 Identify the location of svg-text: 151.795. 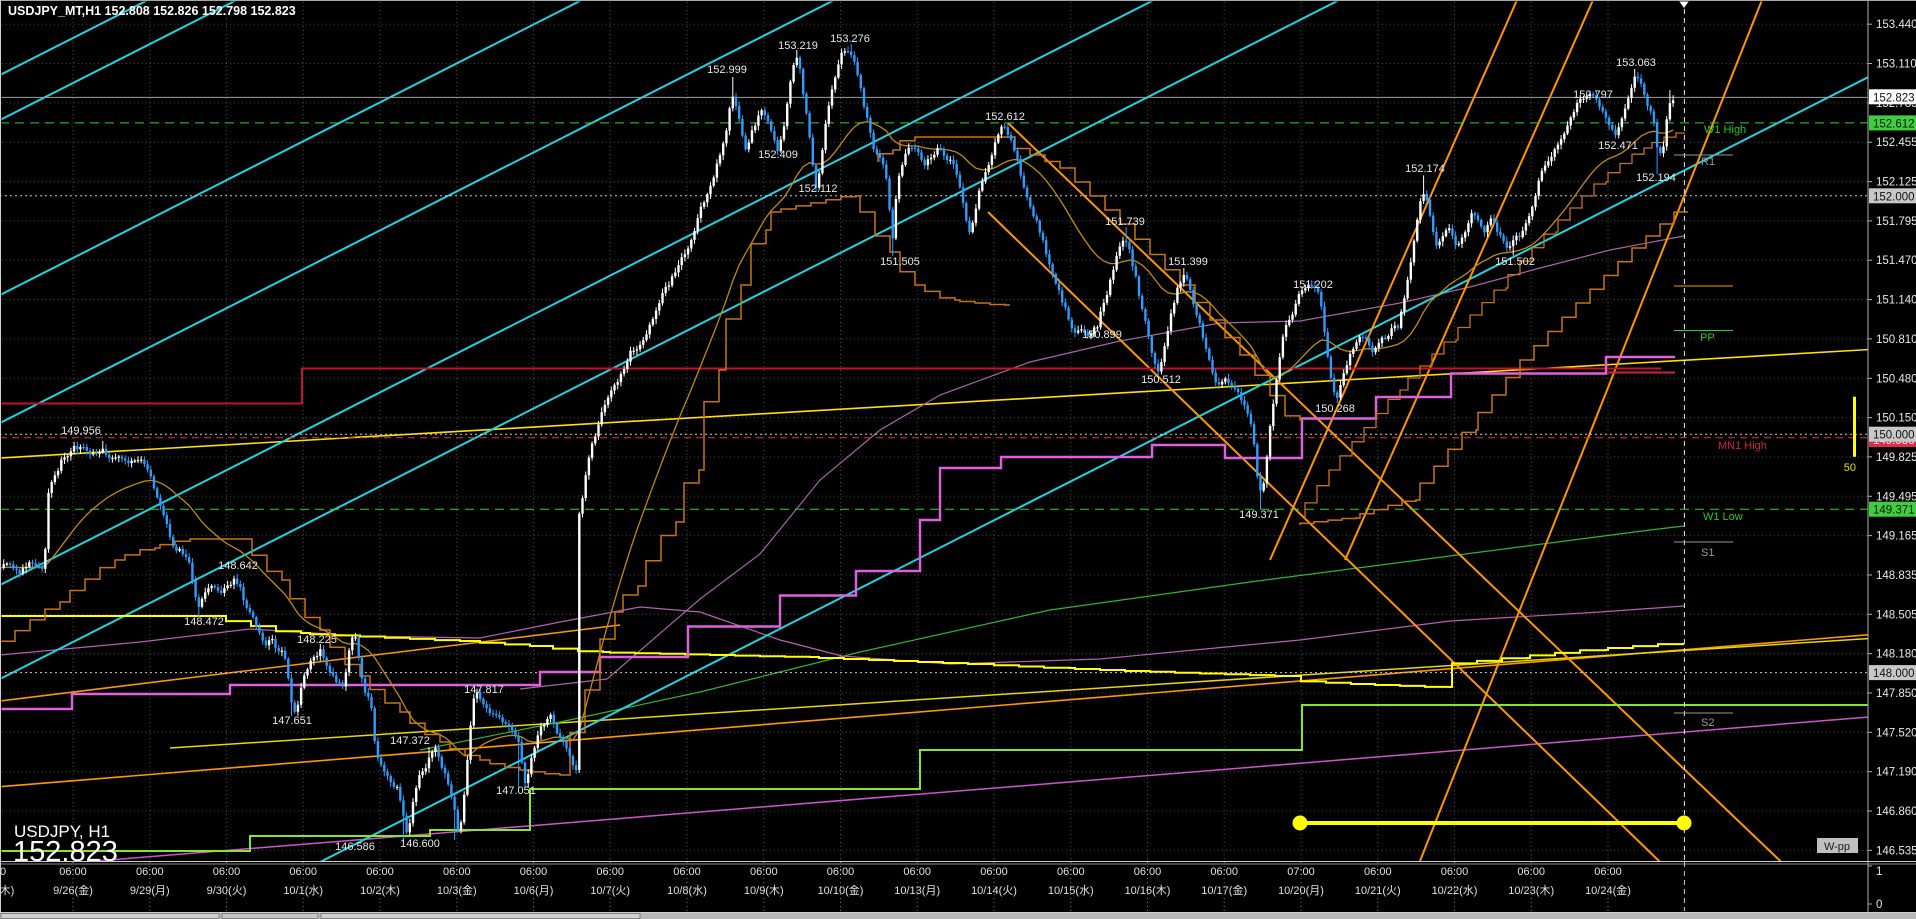
(1896, 222).